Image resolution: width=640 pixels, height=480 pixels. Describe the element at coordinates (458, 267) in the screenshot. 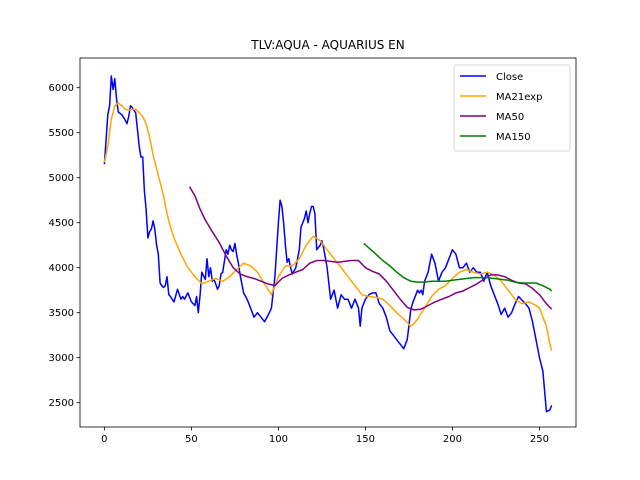

I see `series-line-ma150` at that location.